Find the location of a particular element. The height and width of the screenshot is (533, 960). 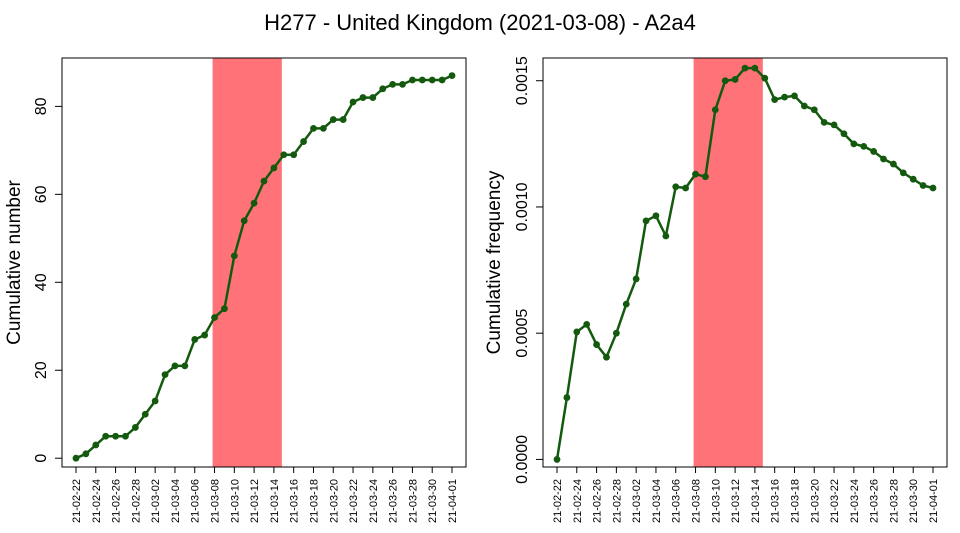

x-tick-label: 21-03-22 is located at coordinates (835, 501).